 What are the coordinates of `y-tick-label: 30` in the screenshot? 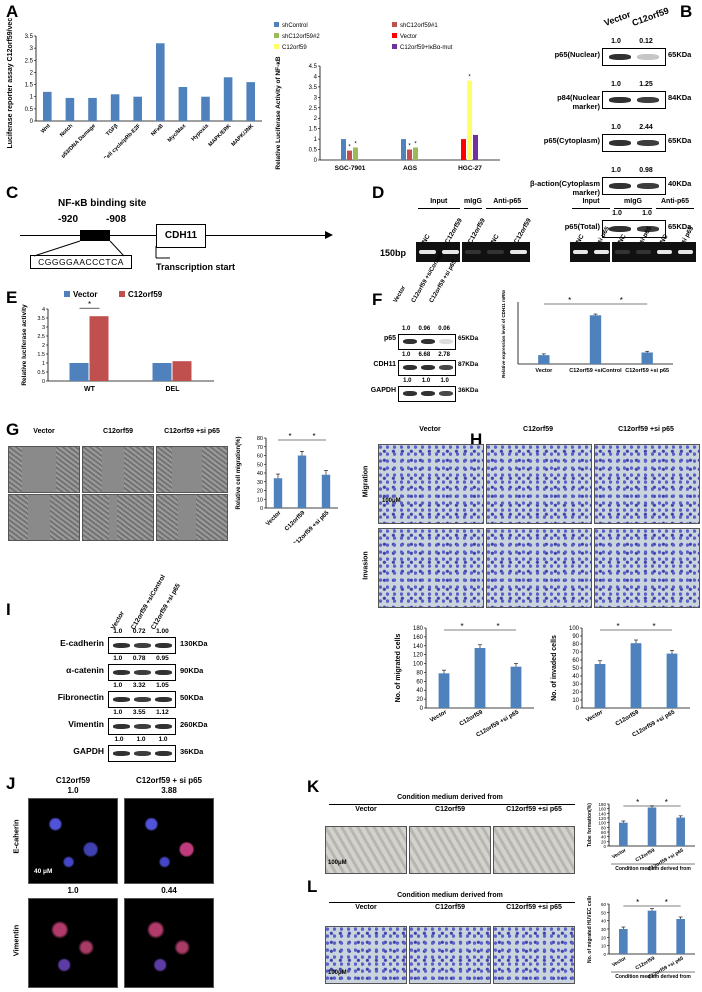 It's located at (604, 929).